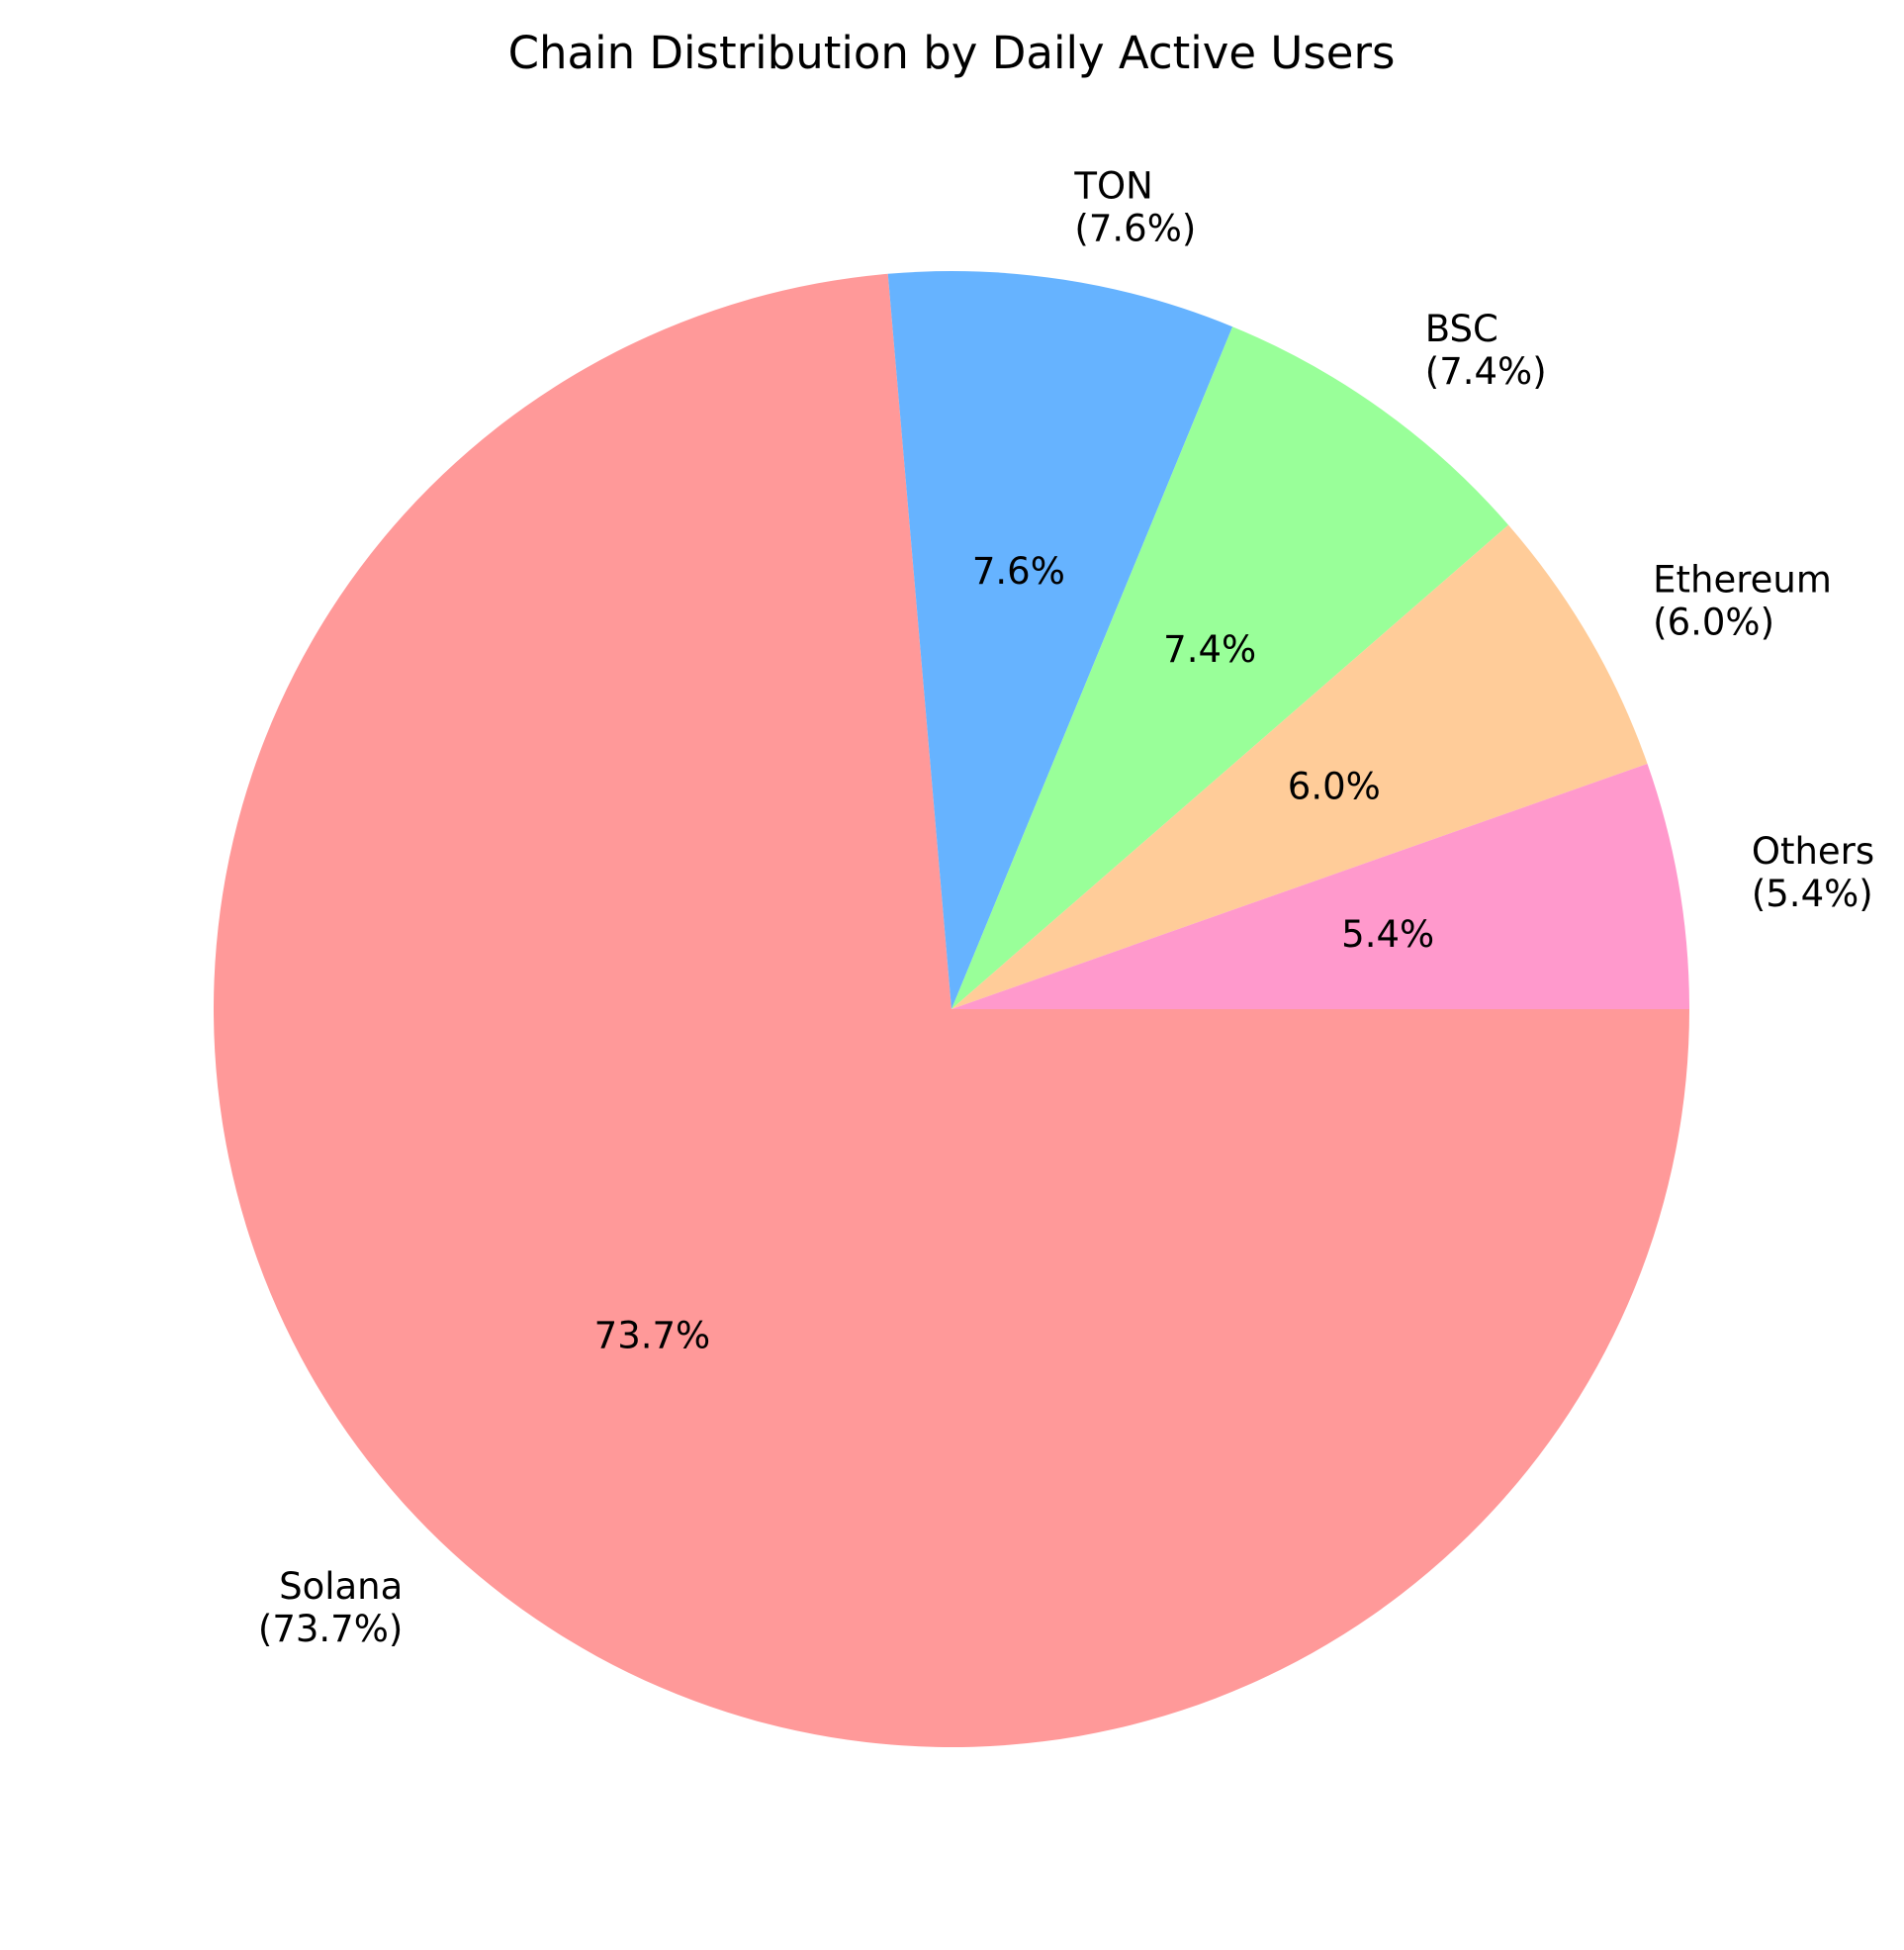 The width and height of the screenshot is (1904, 1950). I want to click on slice-label-ton: TON (7.6%), so click(1134, 207).